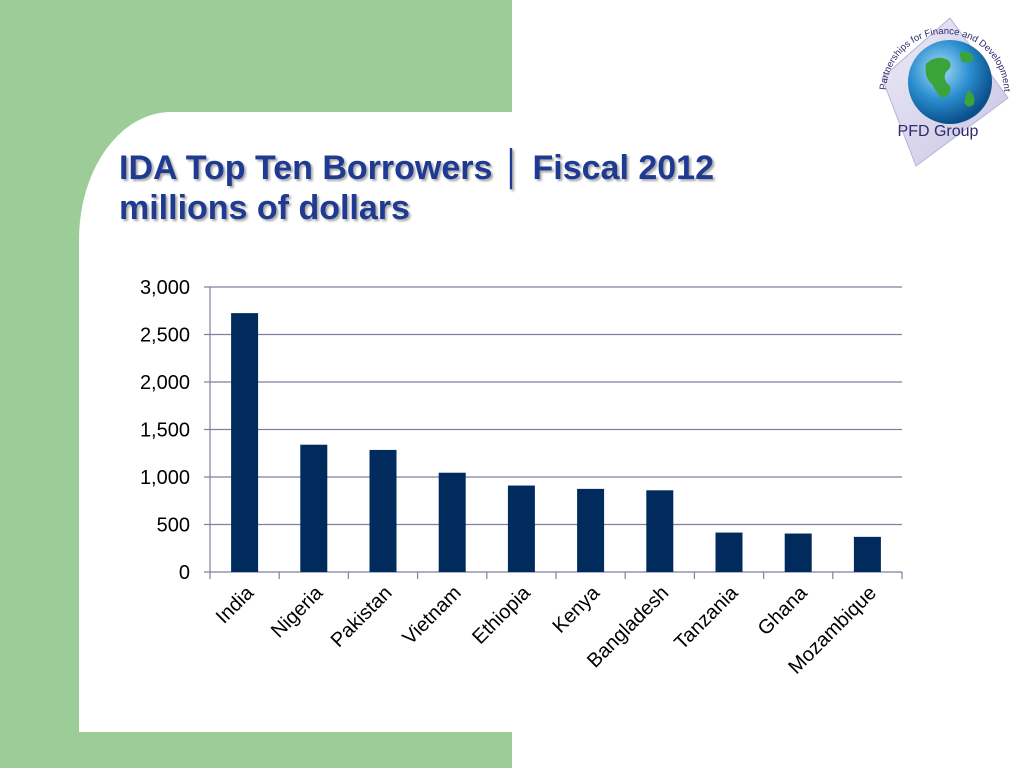  I want to click on bar-tanzania, so click(729, 552).